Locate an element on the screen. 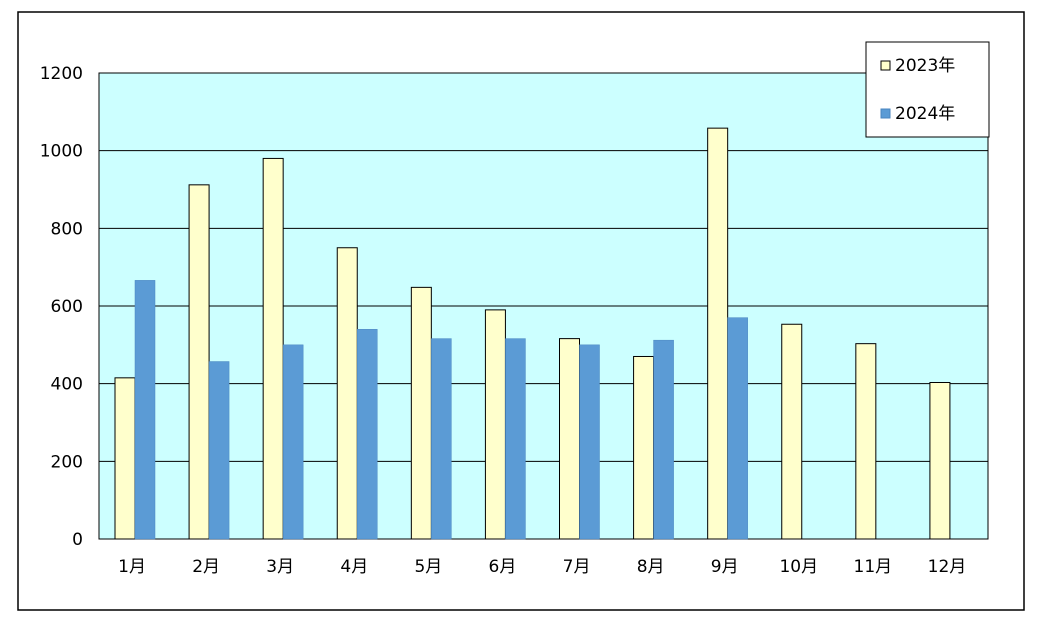 The width and height of the screenshot is (1041, 630). x-tick-label: 12月 is located at coordinates (947, 567).